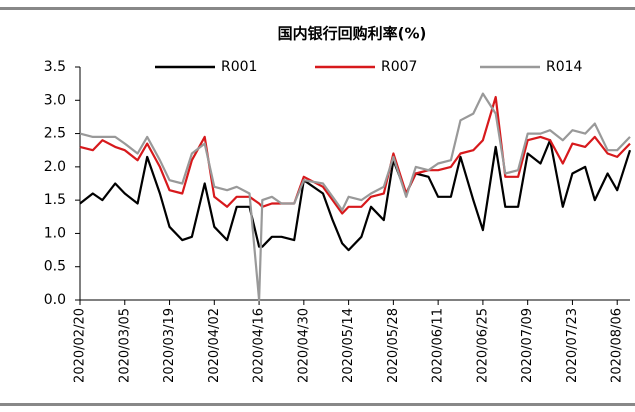 This screenshot has width=635, height=412. What do you see at coordinates (55, 167) in the screenshot?
I see `y-tick-label: 2.0` at bounding box center [55, 167].